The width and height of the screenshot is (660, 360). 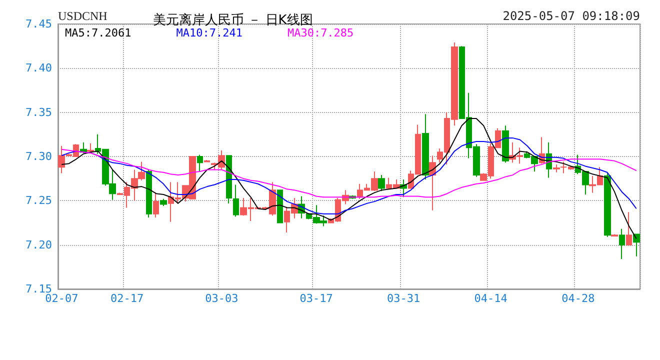 What do you see at coordinates (578, 298) in the screenshot?
I see `x-tick-label: 04-28` at bounding box center [578, 298].